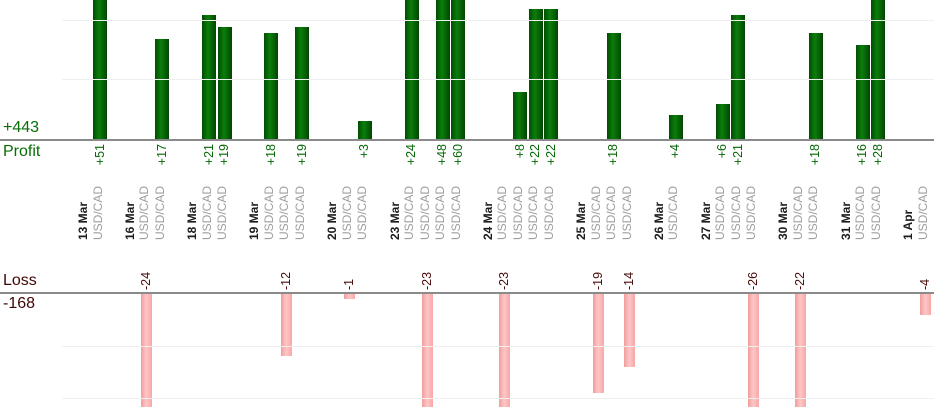  Describe the element at coordinates (458, 155) in the screenshot. I see `profit-value-label: +60` at that location.